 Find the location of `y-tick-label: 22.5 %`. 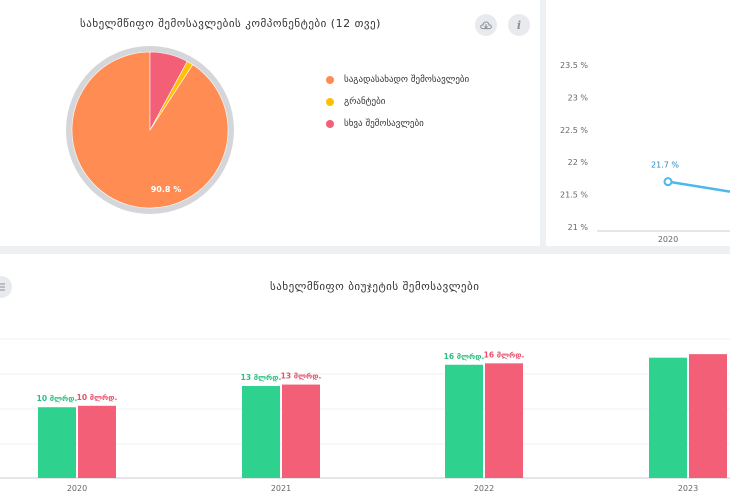

y-tick-label: 22.5 % is located at coordinates (574, 130).